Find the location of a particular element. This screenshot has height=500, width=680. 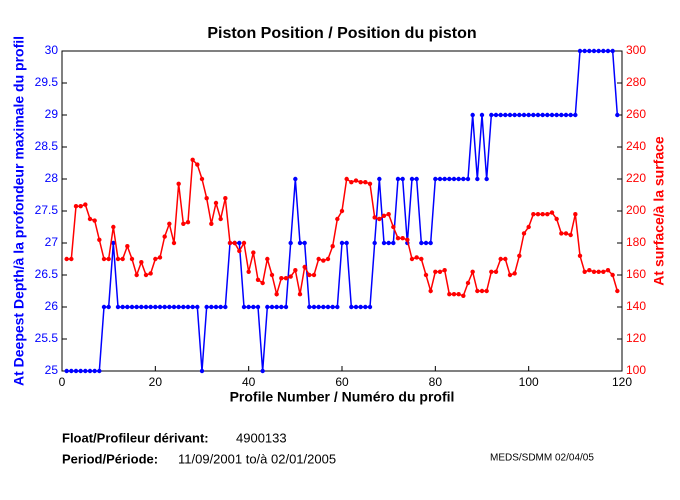

period-dates: 11/09/2001 to/à 02/01/2005 is located at coordinates (257, 458).